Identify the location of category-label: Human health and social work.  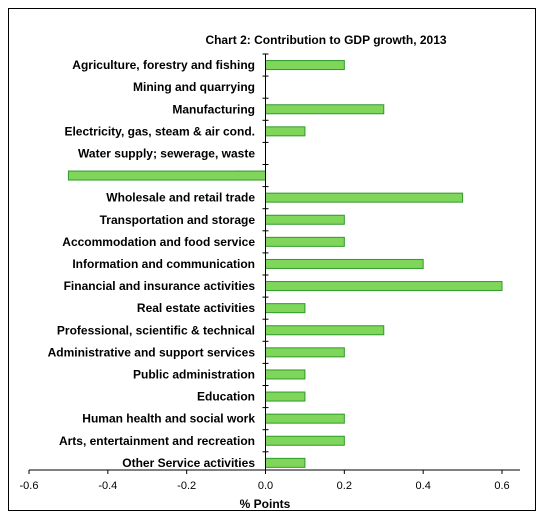
(168, 419).